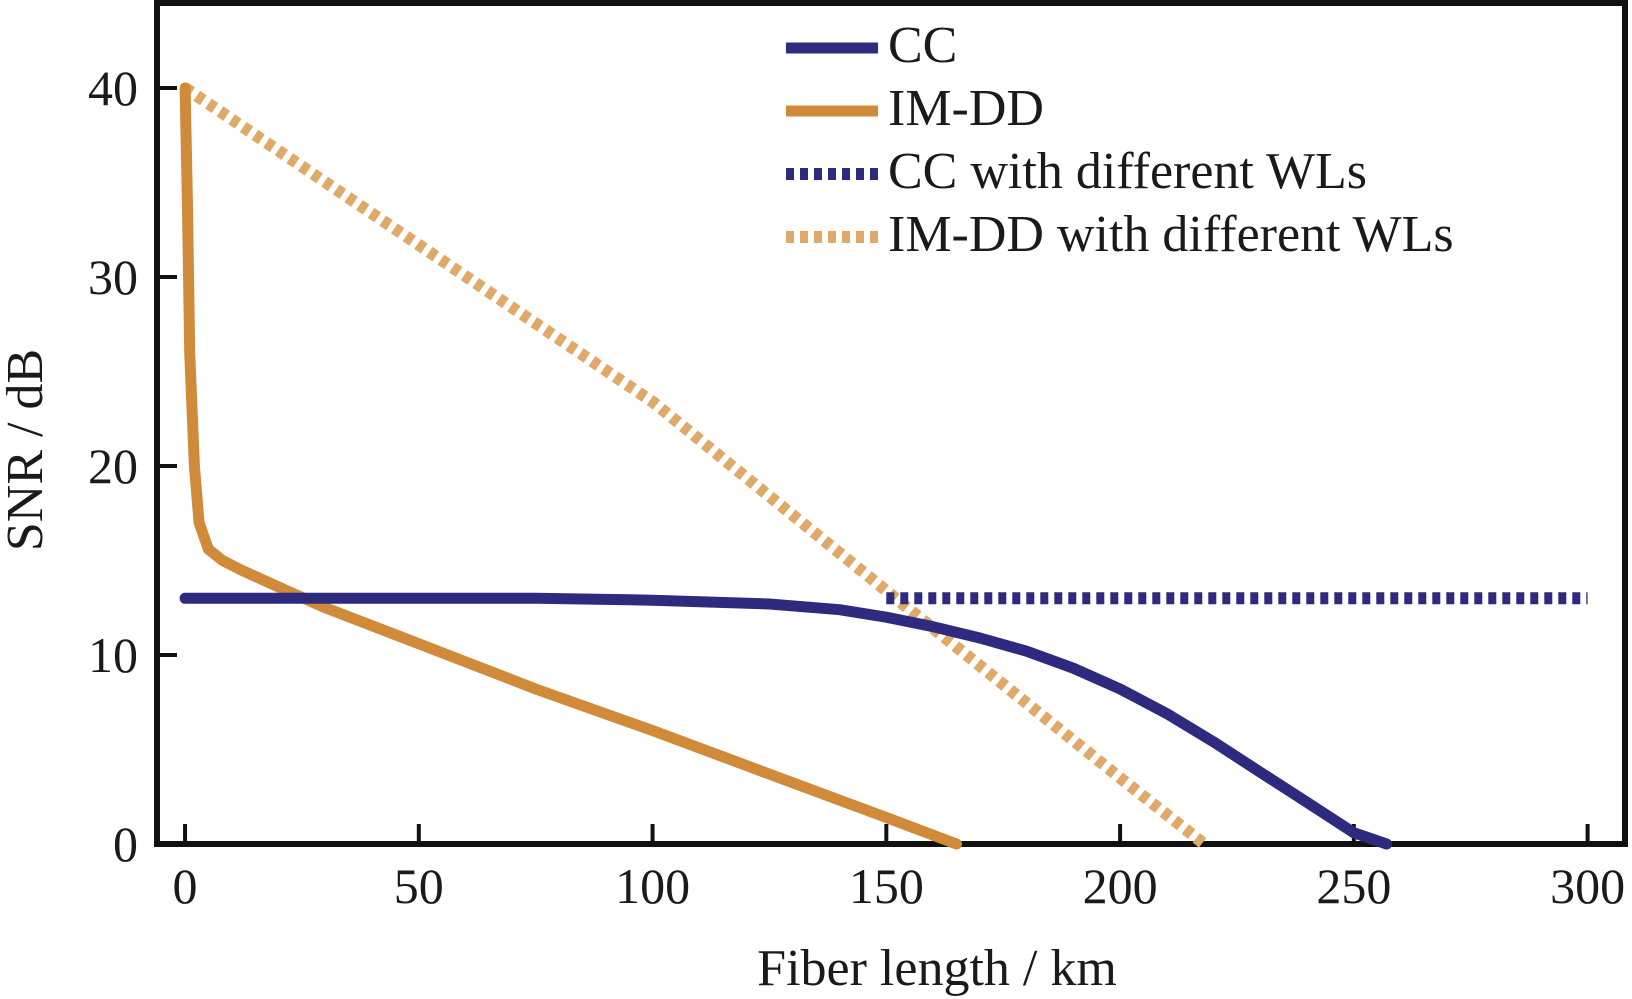  Describe the element at coordinates (1171, 234) in the screenshot. I see `legend-label-3: IM-DD with different WLs` at that location.